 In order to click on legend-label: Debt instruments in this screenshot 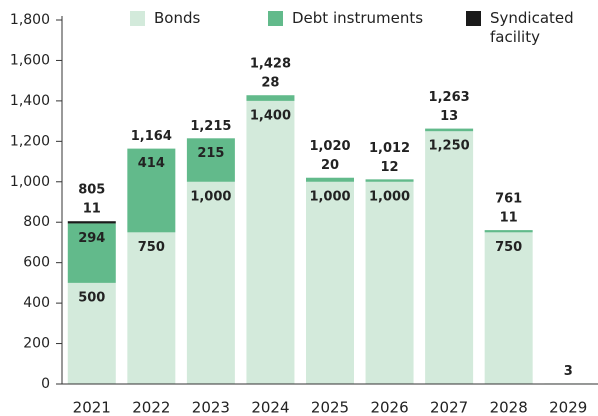, I will do `click(358, 18)`.